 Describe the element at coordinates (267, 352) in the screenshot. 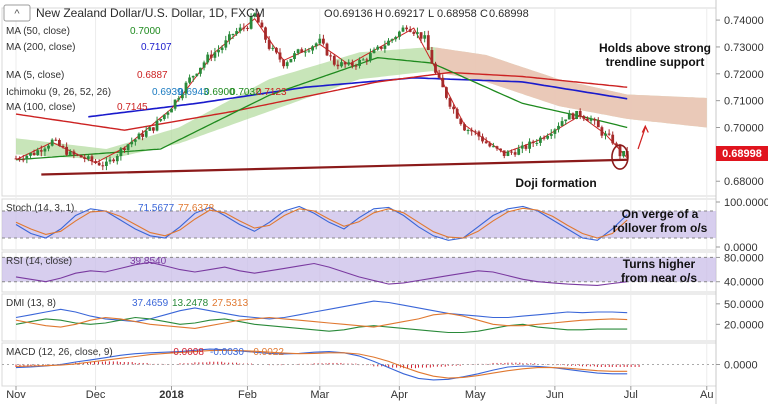

I see `indicator-value: -0.0022` at that location.